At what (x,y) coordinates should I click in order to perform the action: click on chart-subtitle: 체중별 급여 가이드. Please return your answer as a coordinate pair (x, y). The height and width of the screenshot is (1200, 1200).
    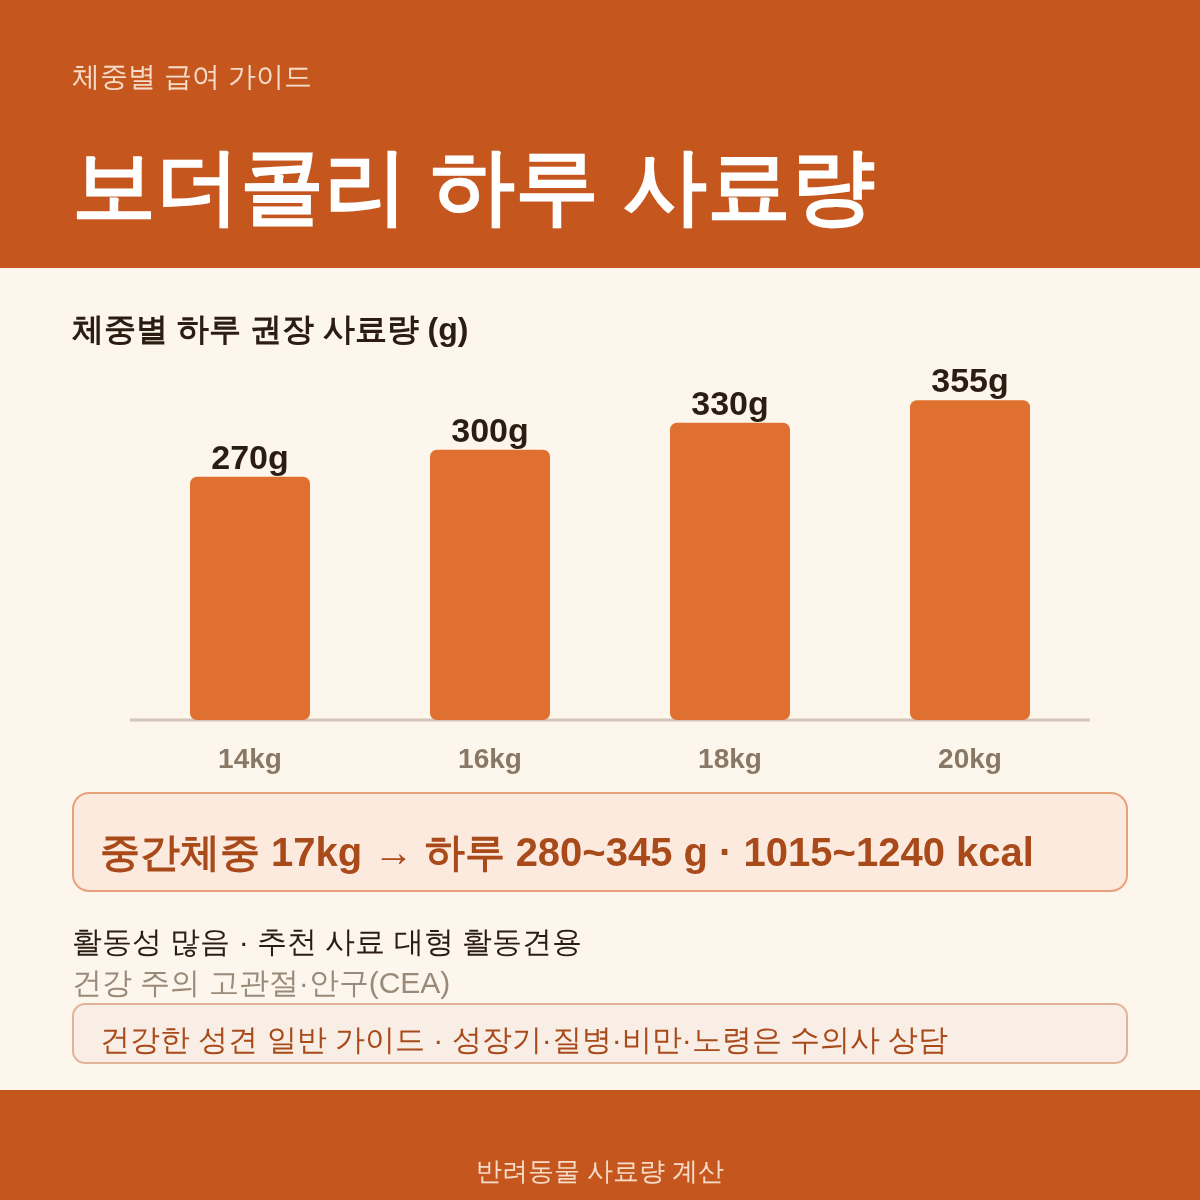
    Looking at the image, I should click on (192, 76).